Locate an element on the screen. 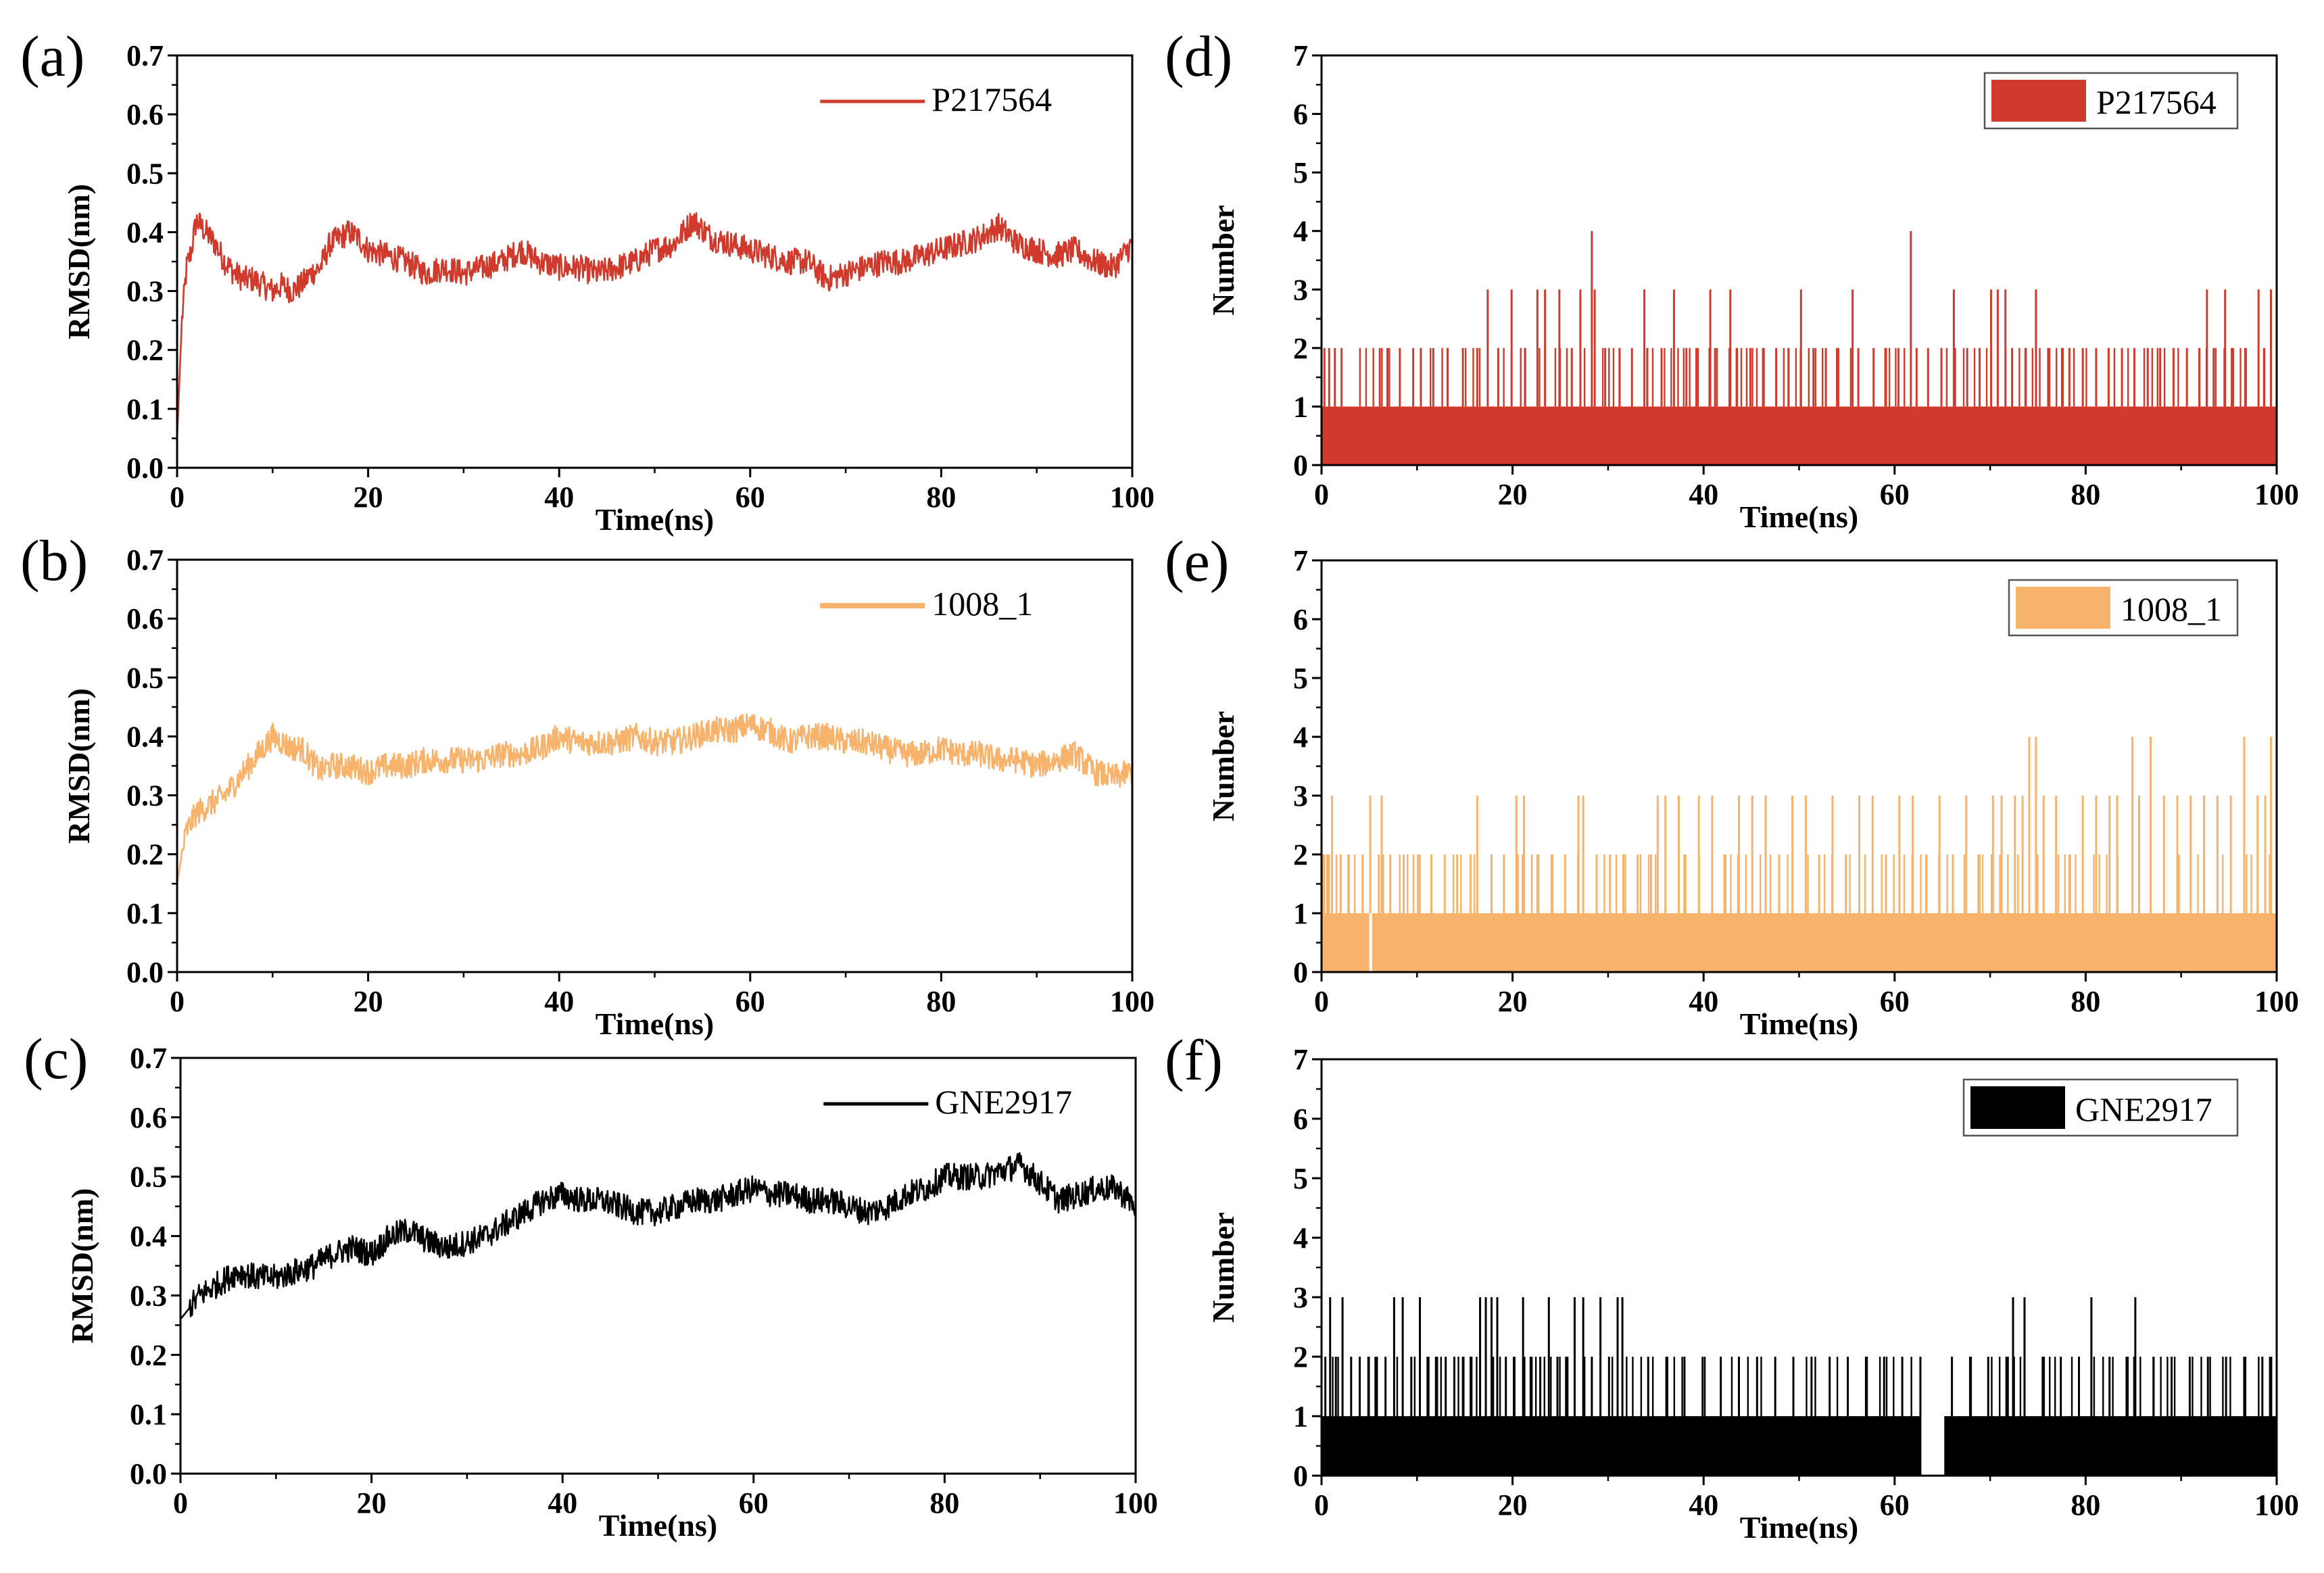 The height and width of the screenshot is (1573, 2324). series-line-P217564 is located at coordinates (655, 325).